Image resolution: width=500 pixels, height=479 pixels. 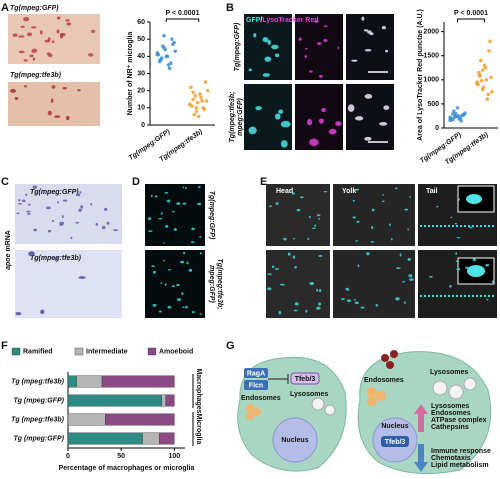 I want to click on panel-letter: C, so click(x=5, y=182).